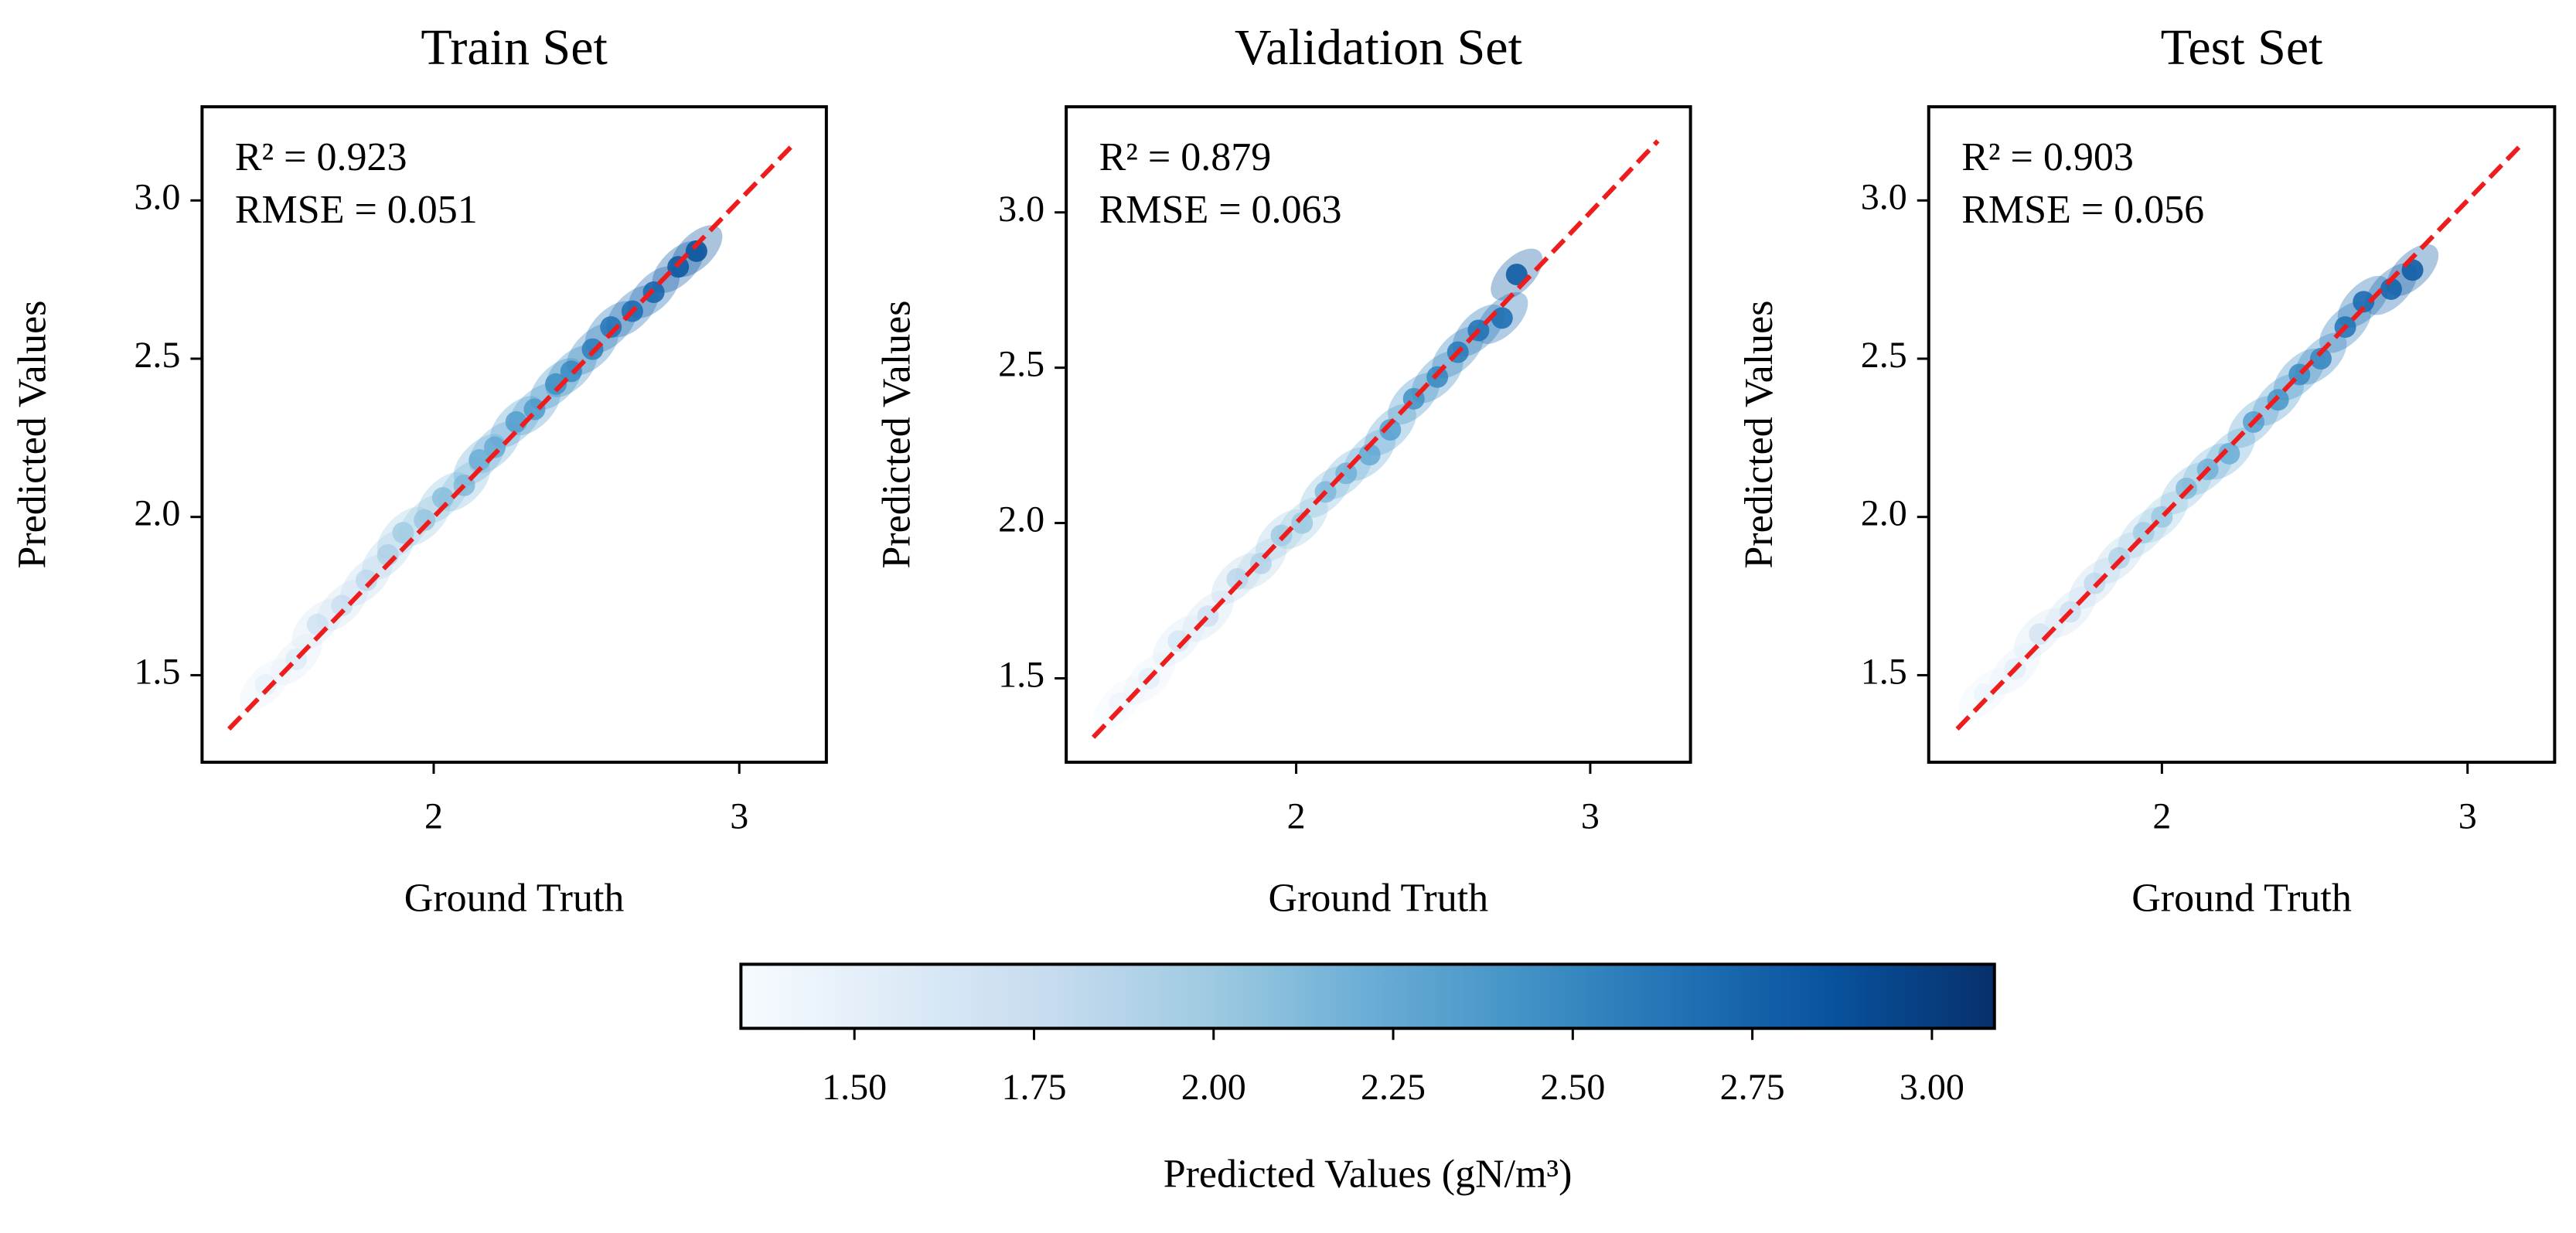 This screenshot has width=2576, height=1233. What do you see at coordinates (1213, 1087) in the screenshot?
I see `colorbar-tick-label: 2.00` at bounding box center [1213, 1087].